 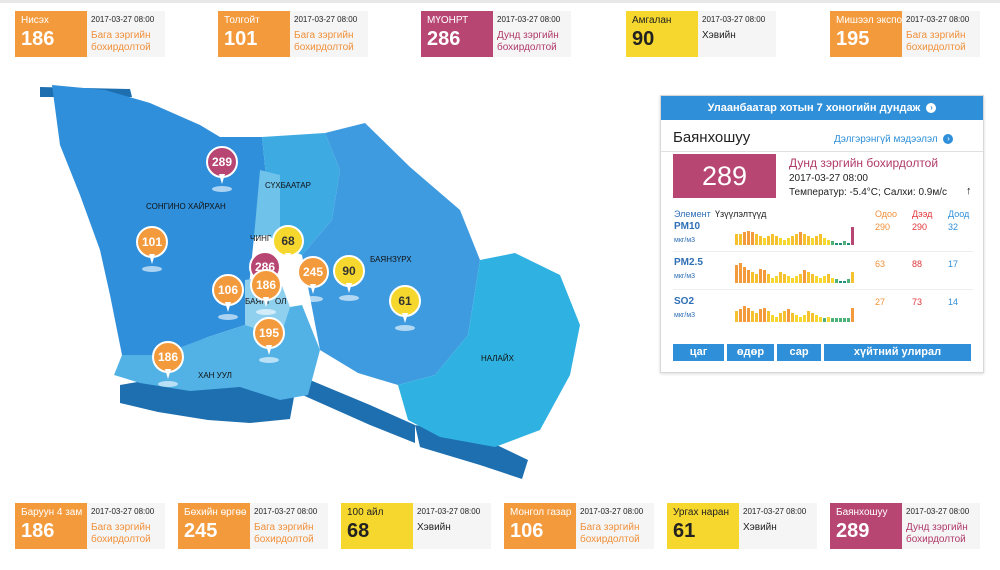 I want to click on aqi-box: Монгол газар 106, so click(x=540, y=526).